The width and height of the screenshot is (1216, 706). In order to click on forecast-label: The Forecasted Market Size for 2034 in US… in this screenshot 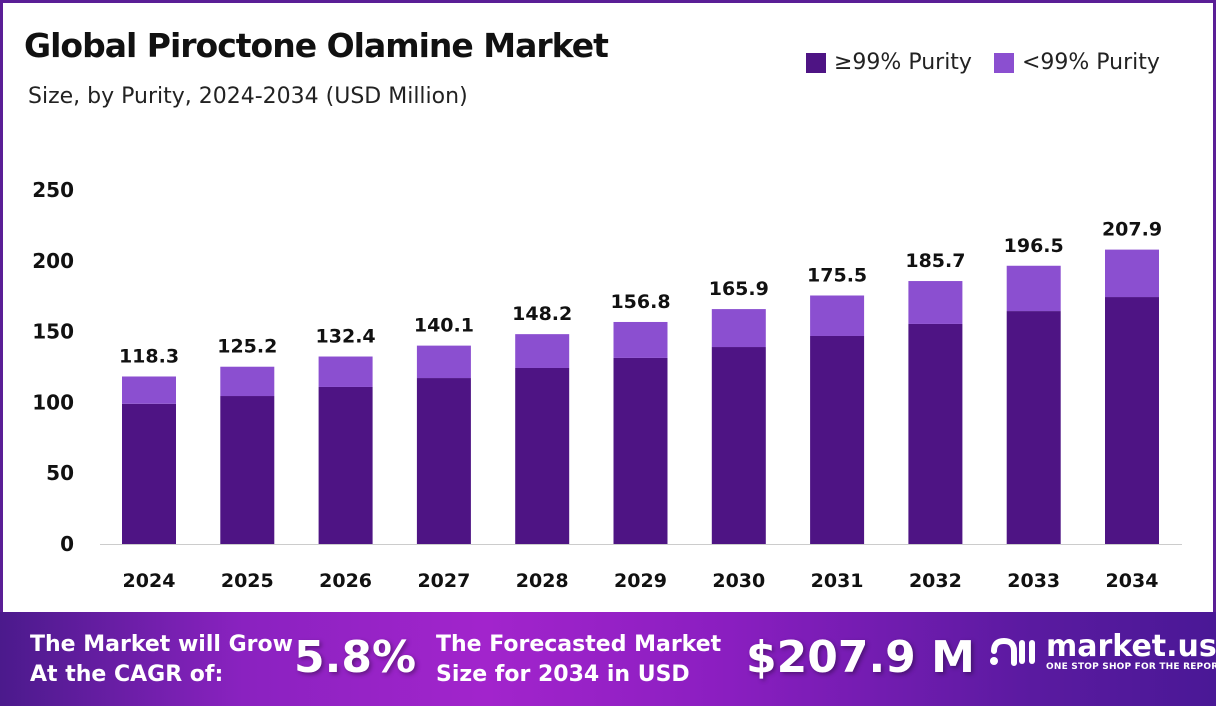, I will do `click(578, 660)`.